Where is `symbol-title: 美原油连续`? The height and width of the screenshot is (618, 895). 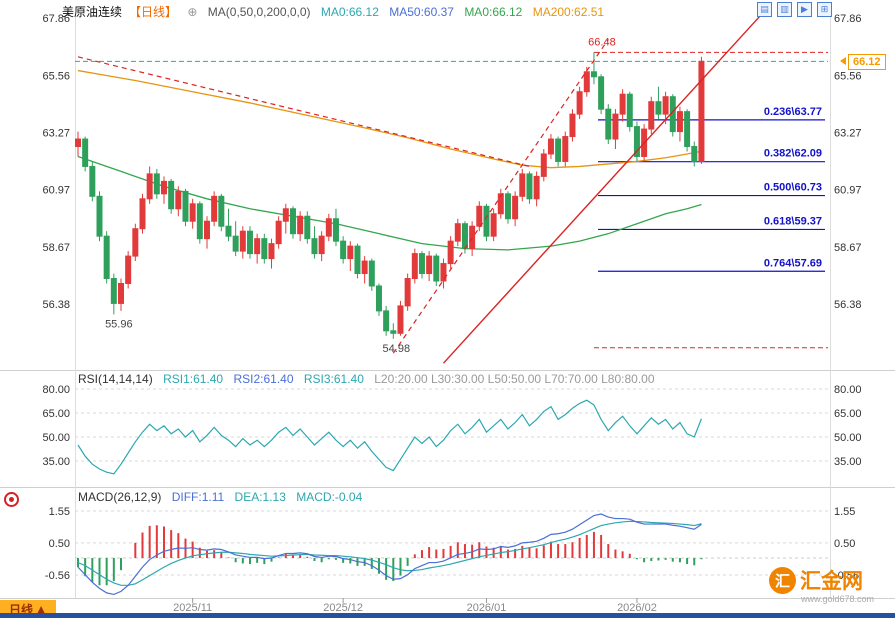
symbol-title: 美原油连续 is located at coordinates (92, 12).